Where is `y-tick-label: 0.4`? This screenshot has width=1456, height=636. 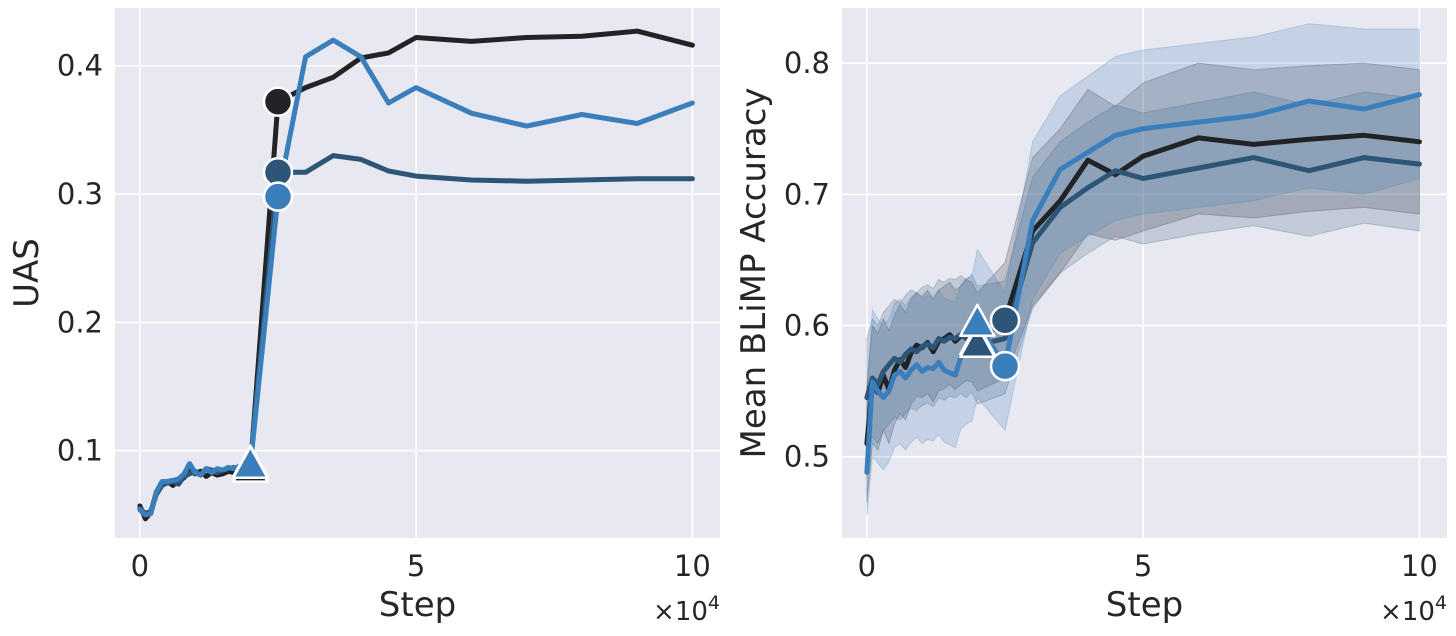
y-tick-label: 0.4 is located at coordinates (80, 66).